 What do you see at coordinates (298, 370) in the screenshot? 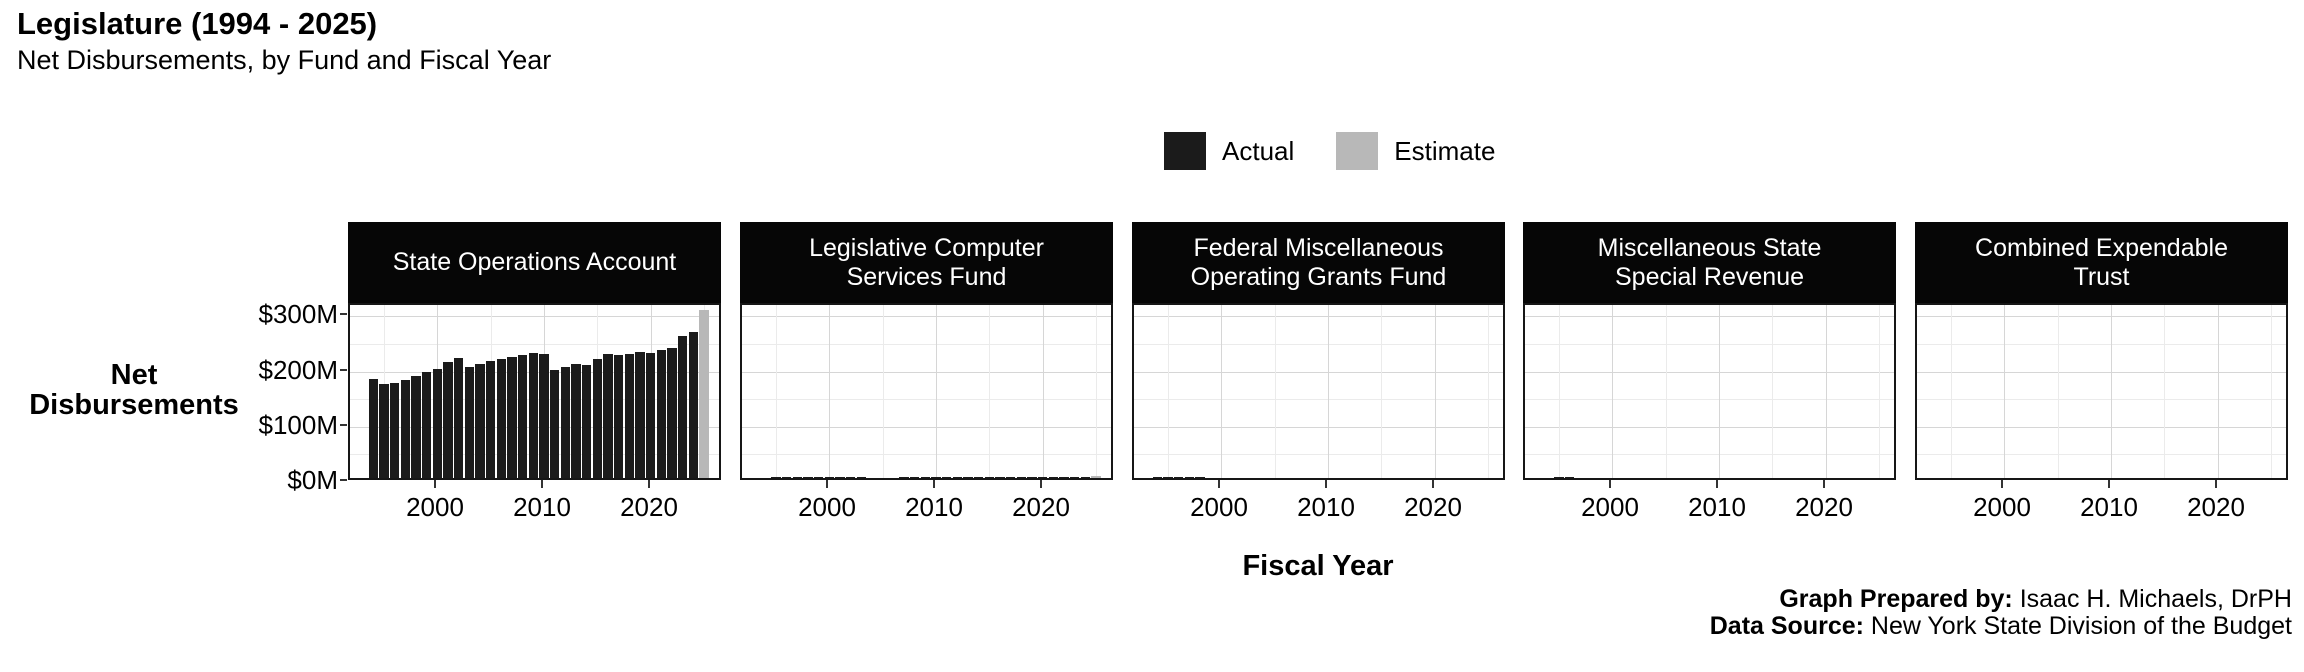
I see `y-tick-label: $200M` at bounding box center [298, 370].